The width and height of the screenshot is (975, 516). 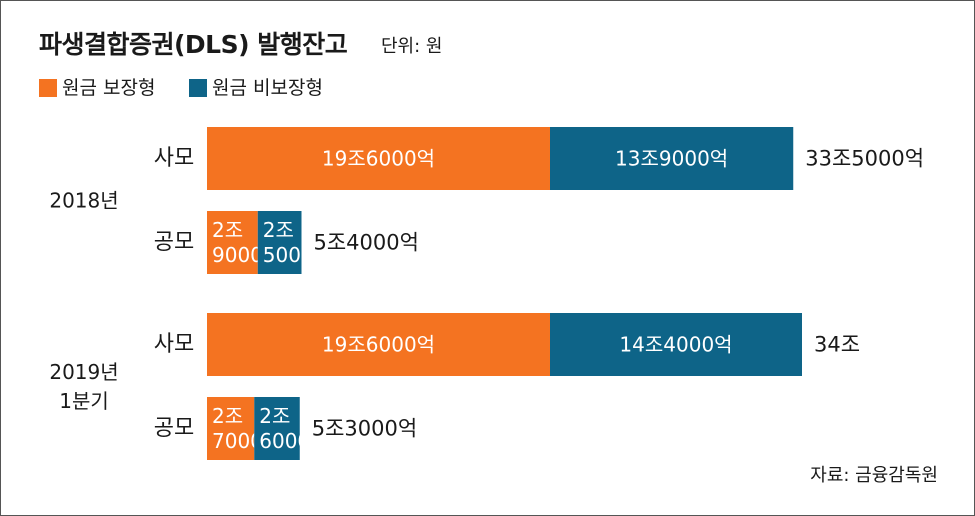 I want to click on bar-value-label: 14조4000억, so click(x=675, y=345).